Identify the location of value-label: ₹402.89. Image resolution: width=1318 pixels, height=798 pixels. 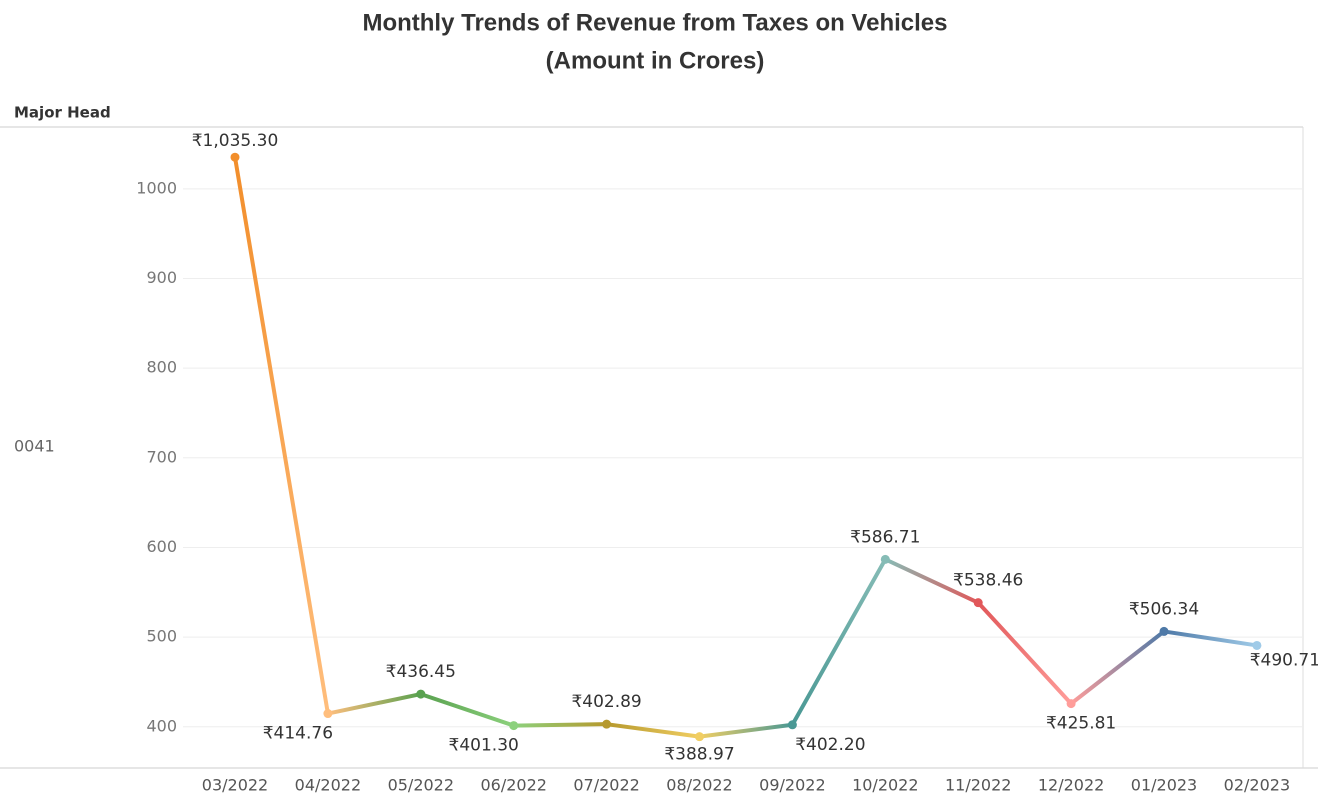
(606, 702).